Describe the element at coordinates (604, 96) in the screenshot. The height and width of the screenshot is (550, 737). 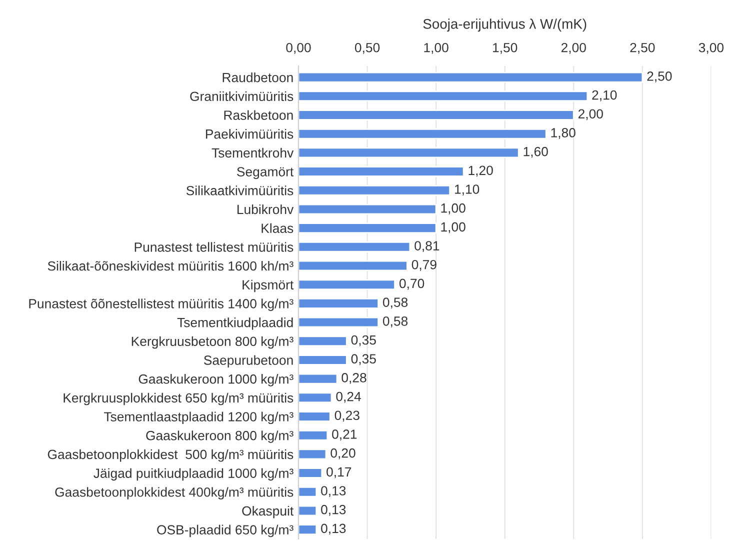
I see `data-label: 2,10` at that location.